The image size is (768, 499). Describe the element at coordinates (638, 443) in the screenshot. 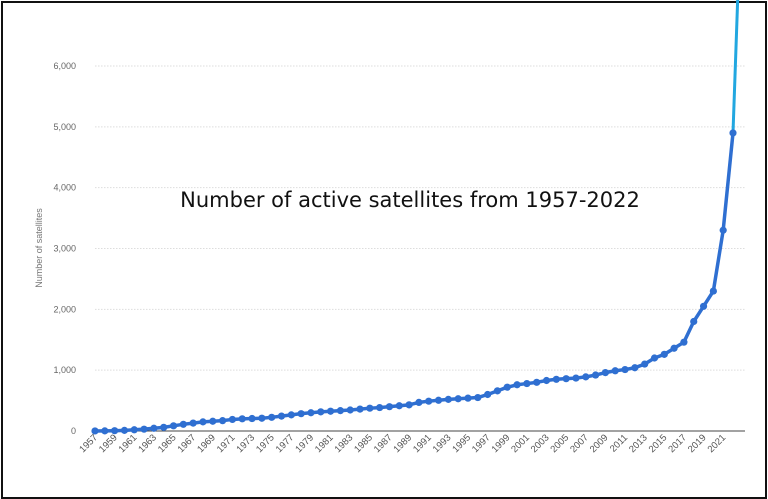

I see `x-tick-label: 2013` at that location.